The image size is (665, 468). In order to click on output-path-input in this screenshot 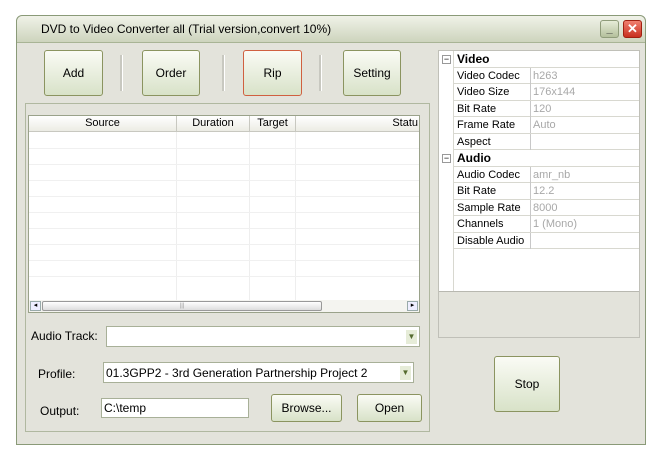, I will do `click(175, 408)`.